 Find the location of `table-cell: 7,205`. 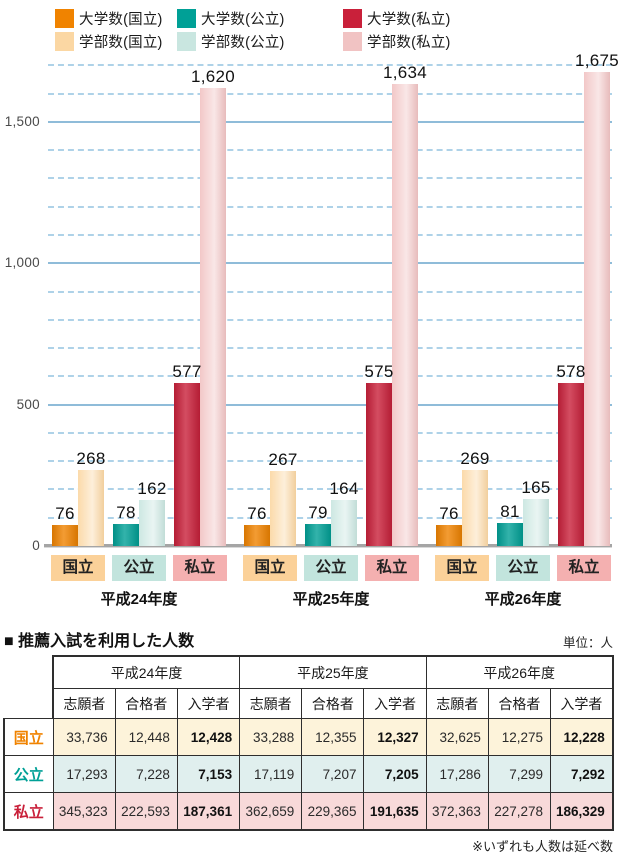

table-cell: 7,205 is located at coordinates (395, 774).